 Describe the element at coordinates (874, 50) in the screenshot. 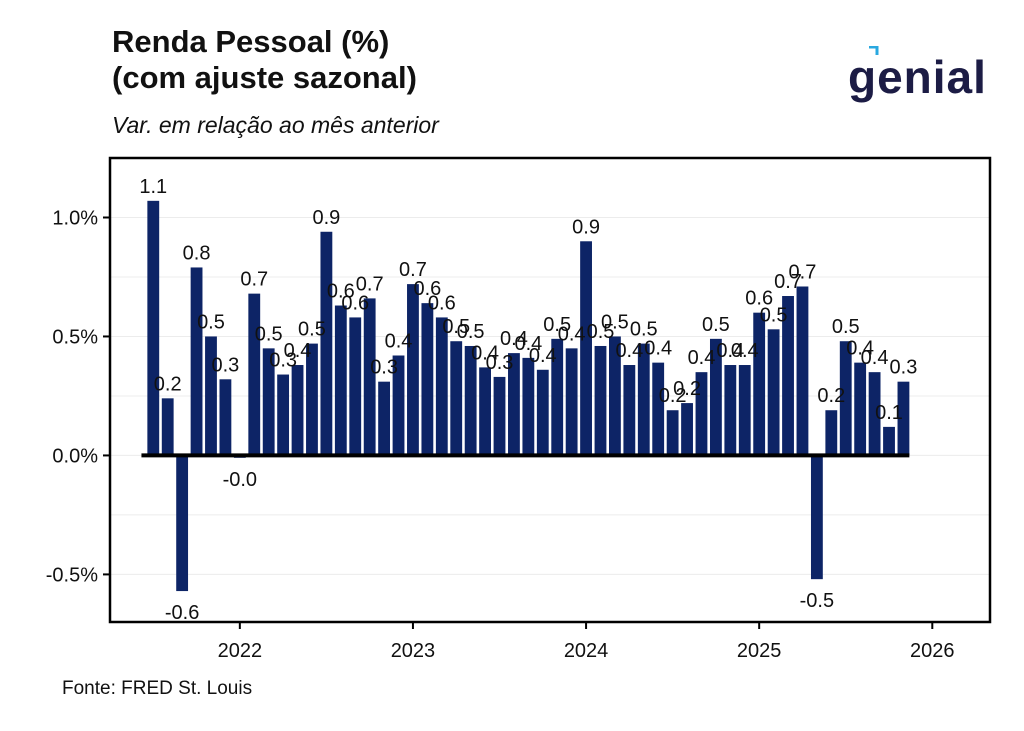

I see `logo-accent-icon` at that location.